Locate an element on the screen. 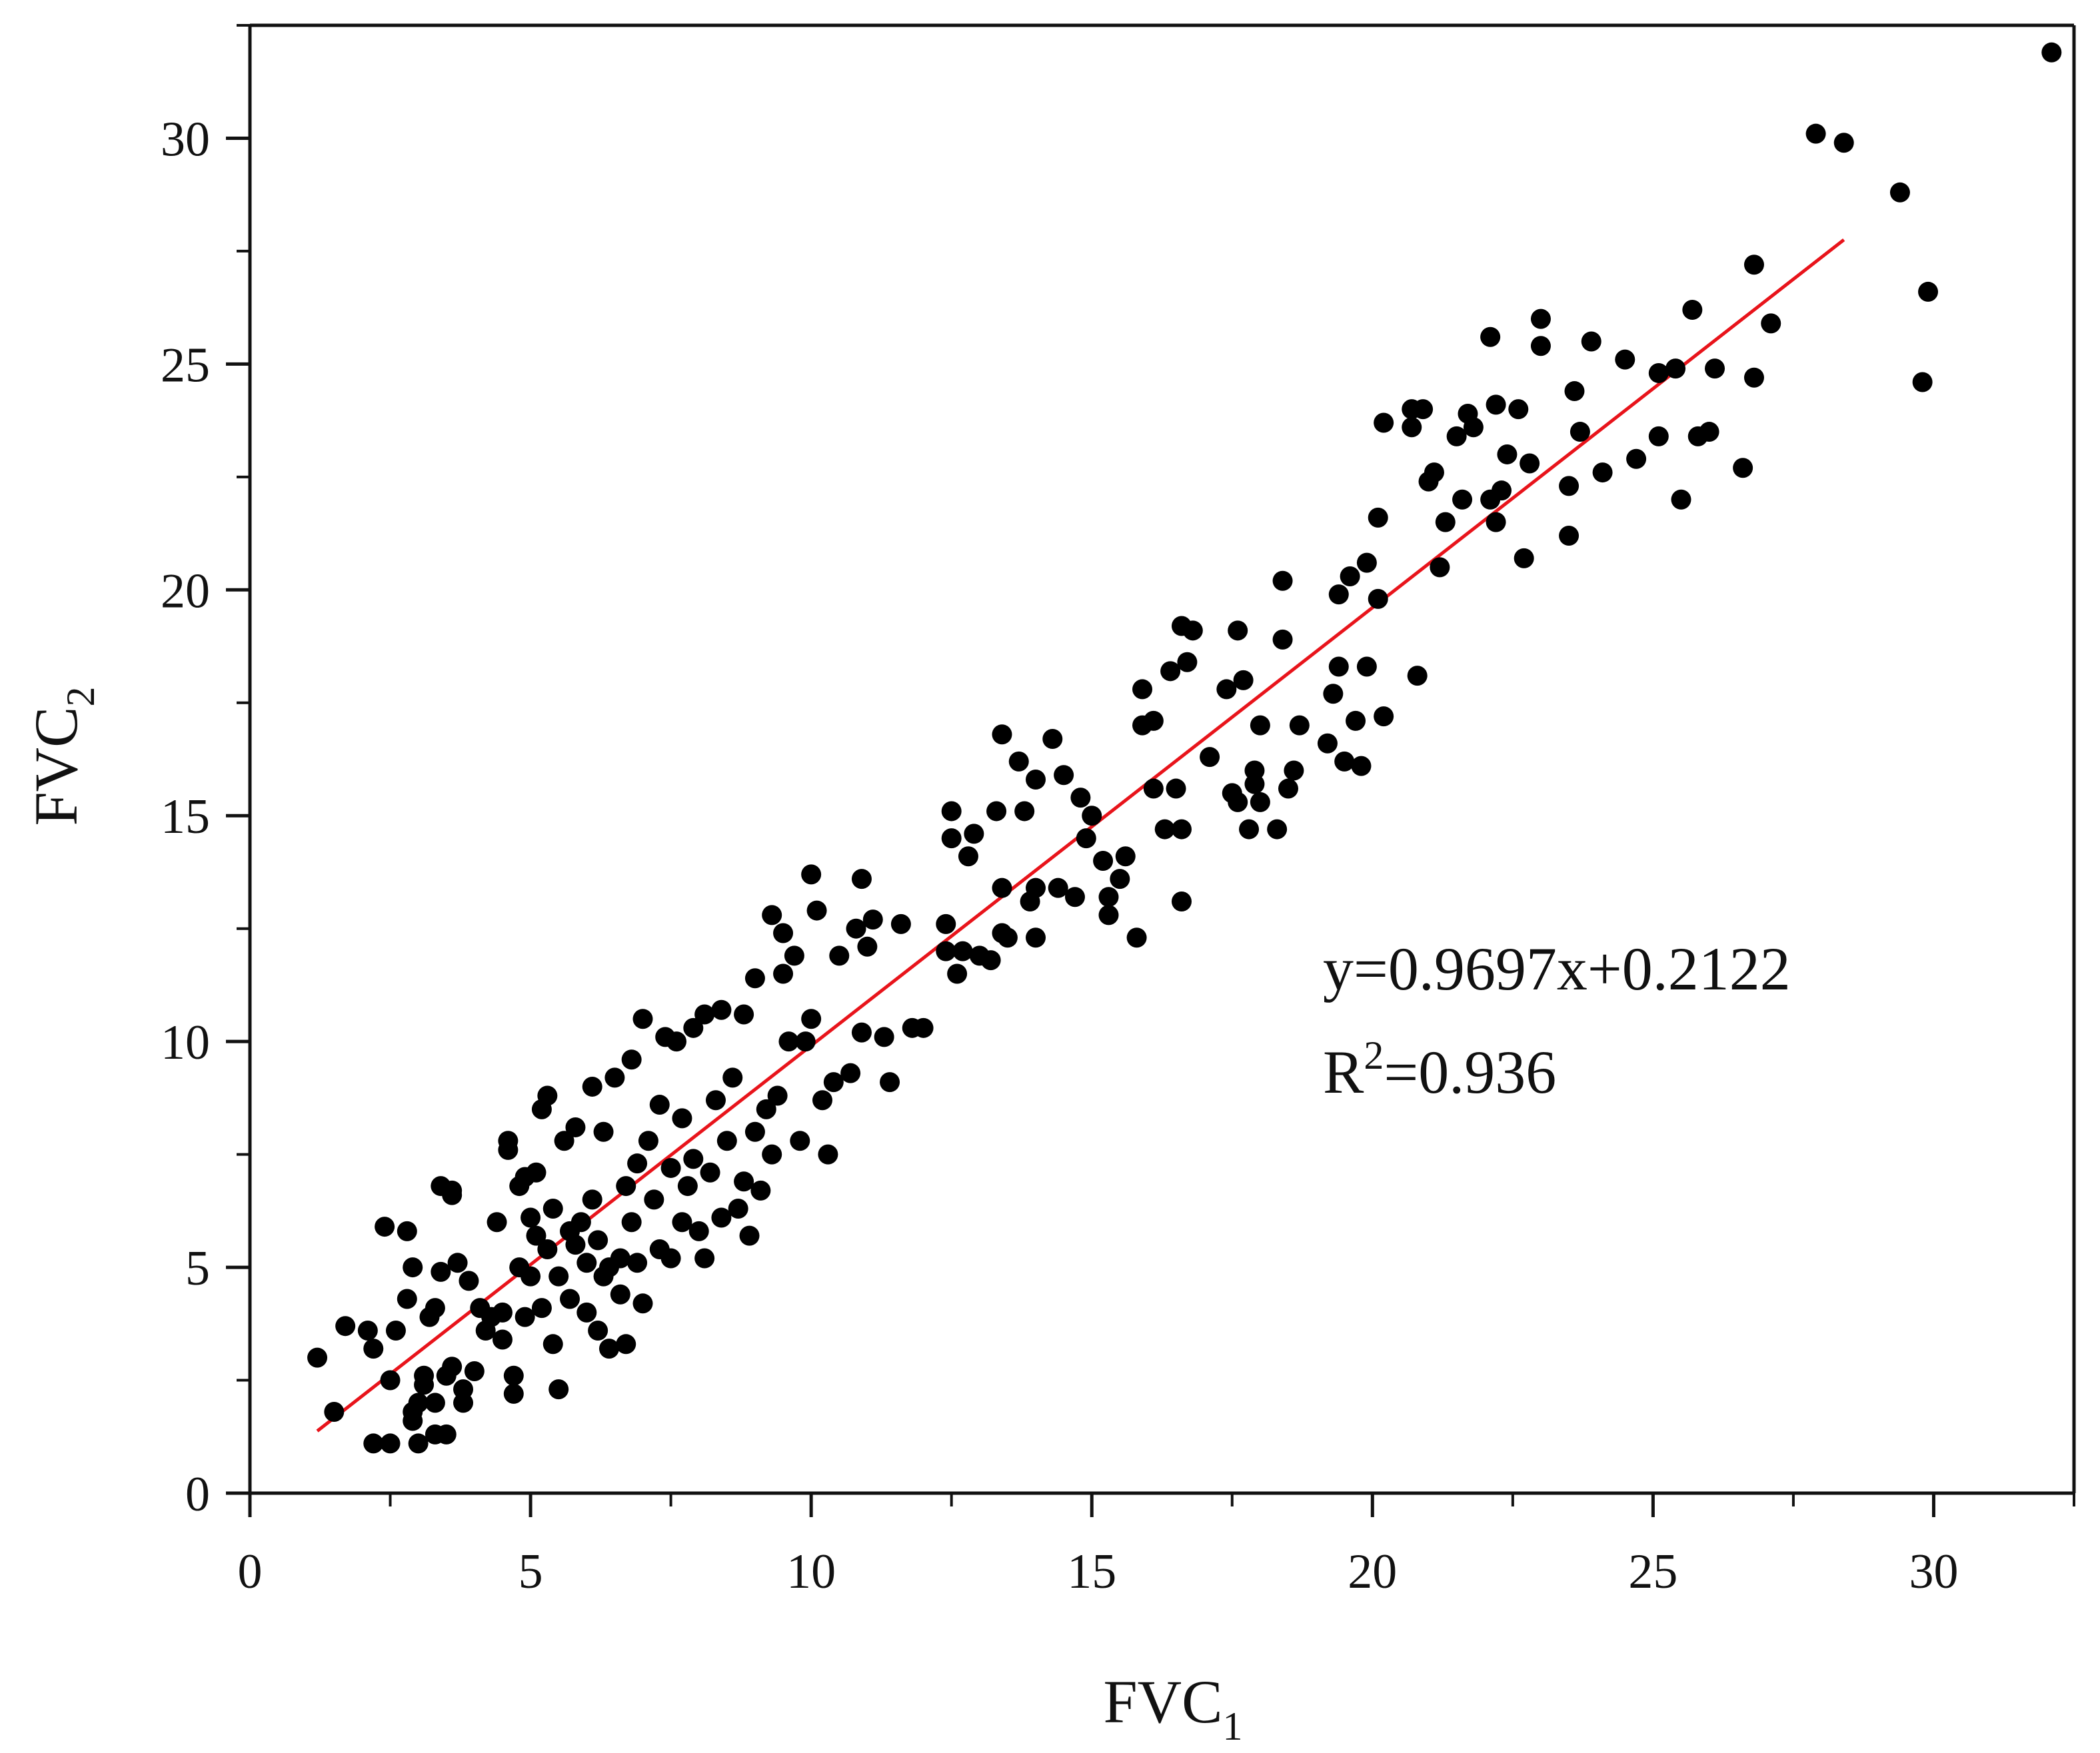 The image size is (2100, 1753). y-tick-label: 10 is located at coordinates (186, 1042).